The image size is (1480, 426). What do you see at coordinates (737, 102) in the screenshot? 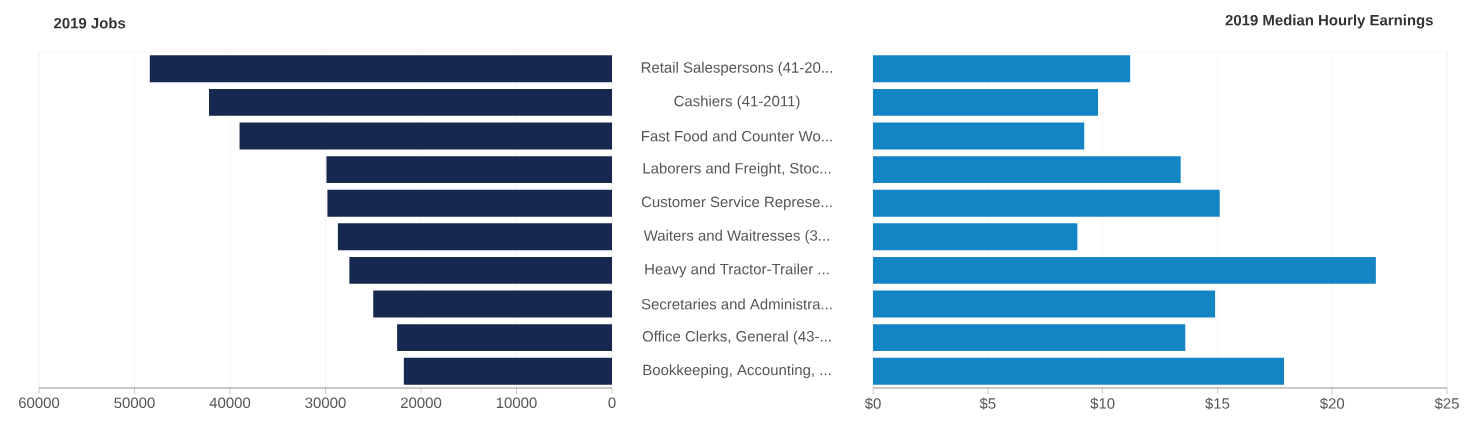
I see `y-tick-label: Cashiers (41-2011)` at bounding box center [737, 102].